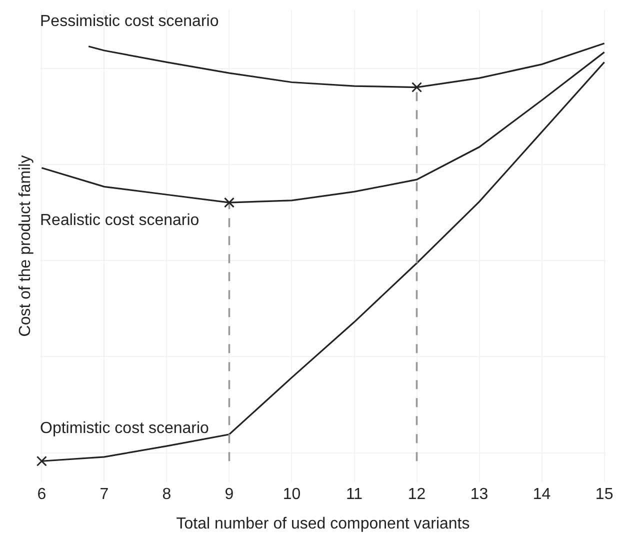 This screenshot has height=552, width=623. What do you see at coordinates (541, 494) in the screenshot?
I see `x-tick-label: 14` at bounding box center [541, 494].